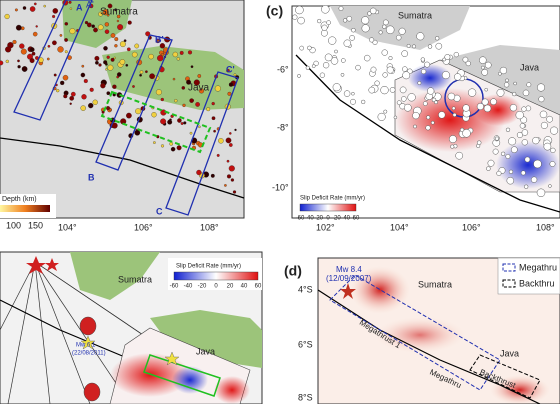 Image resolution: width=560 pixels, height=409 pixels. I want to click on colorbar-tick: -60, so click(300, 219).